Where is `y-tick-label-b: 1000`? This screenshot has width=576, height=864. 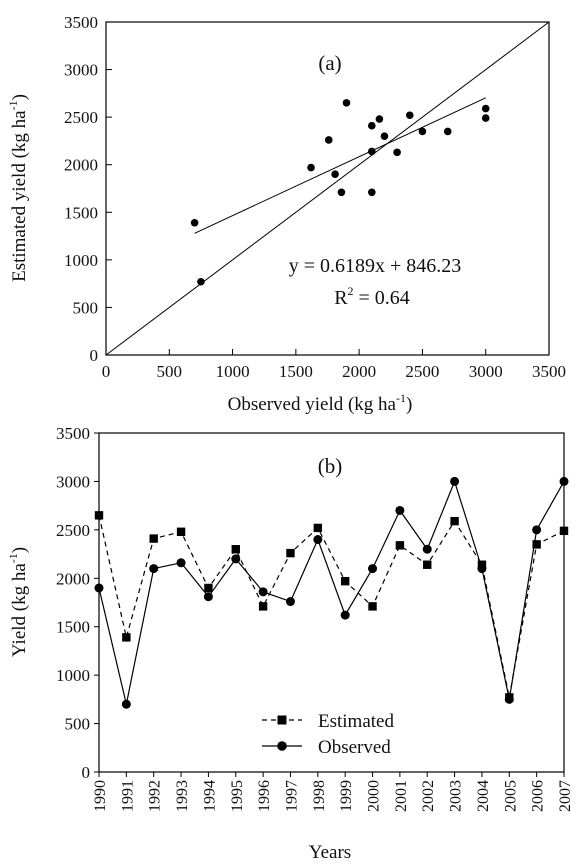 y-tick-label-b: 1000 is located at coordinates (73, 675).